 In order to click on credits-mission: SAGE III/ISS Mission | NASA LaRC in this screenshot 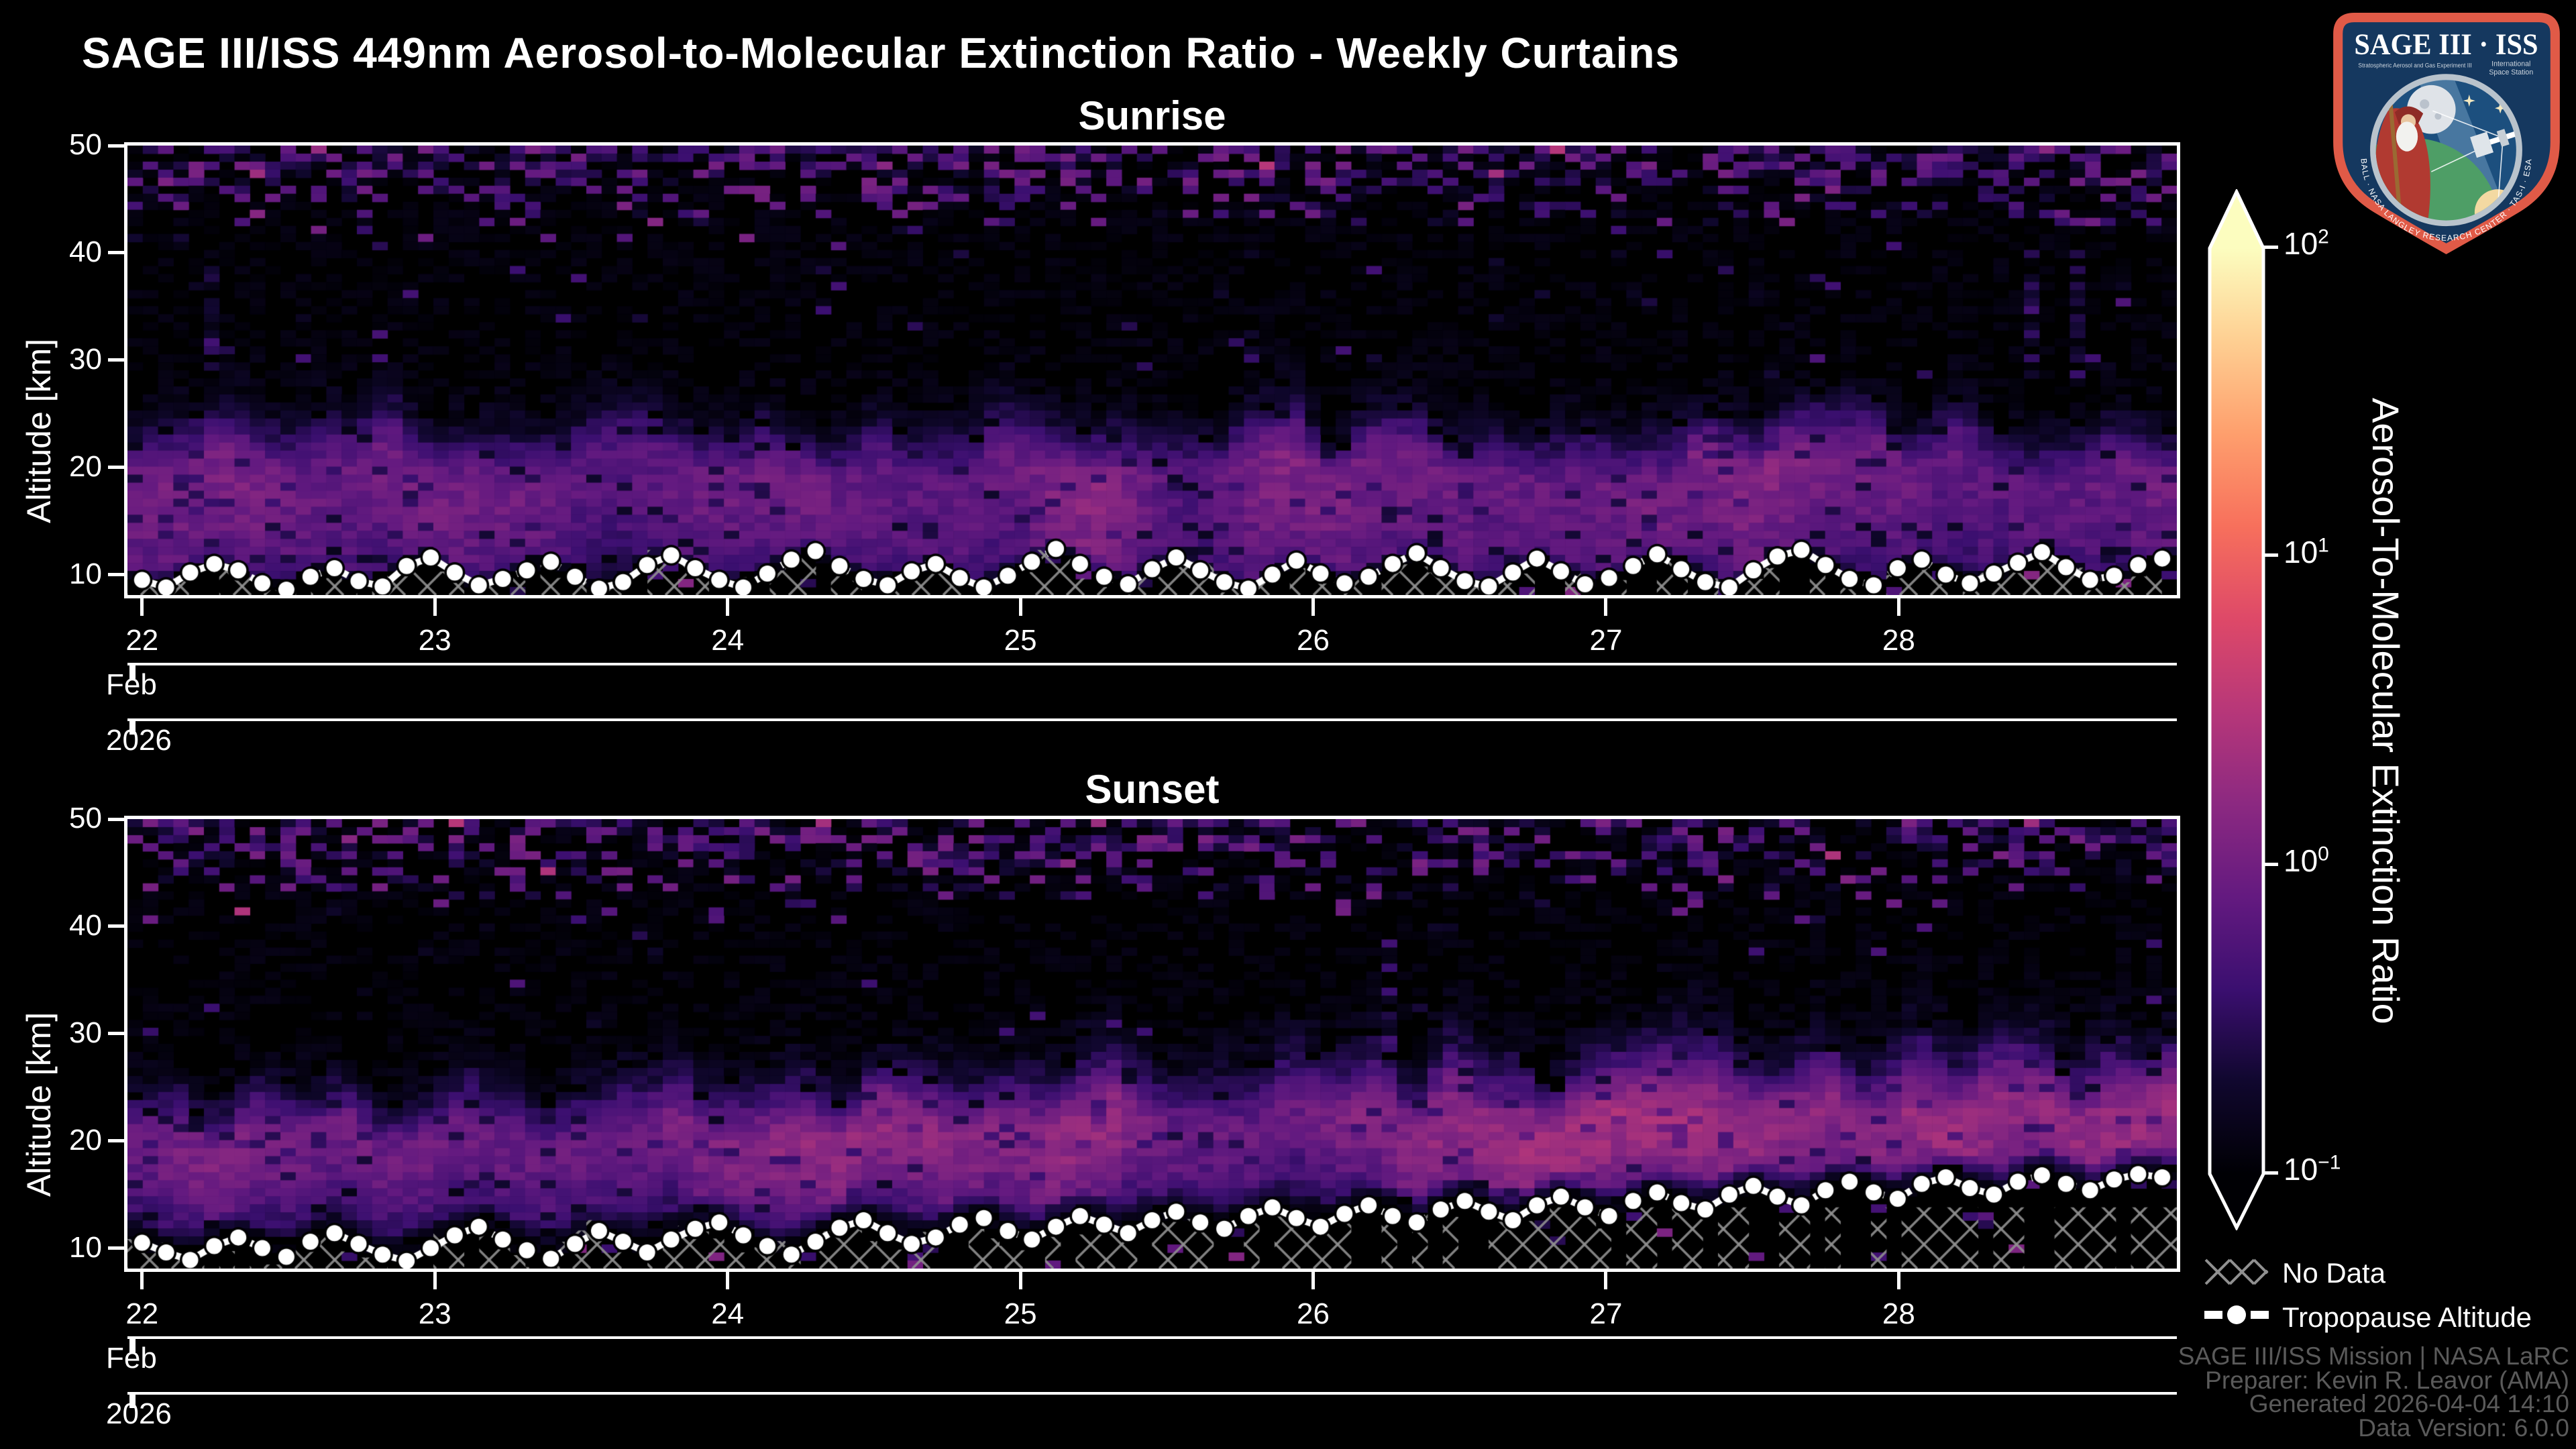, I will do `click(2373, 1356)`.